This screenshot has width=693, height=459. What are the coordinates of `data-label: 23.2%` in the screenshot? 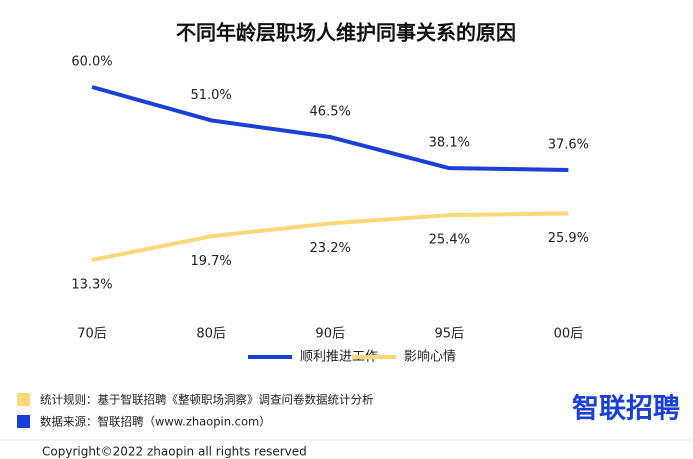 It's located at (330, 248).